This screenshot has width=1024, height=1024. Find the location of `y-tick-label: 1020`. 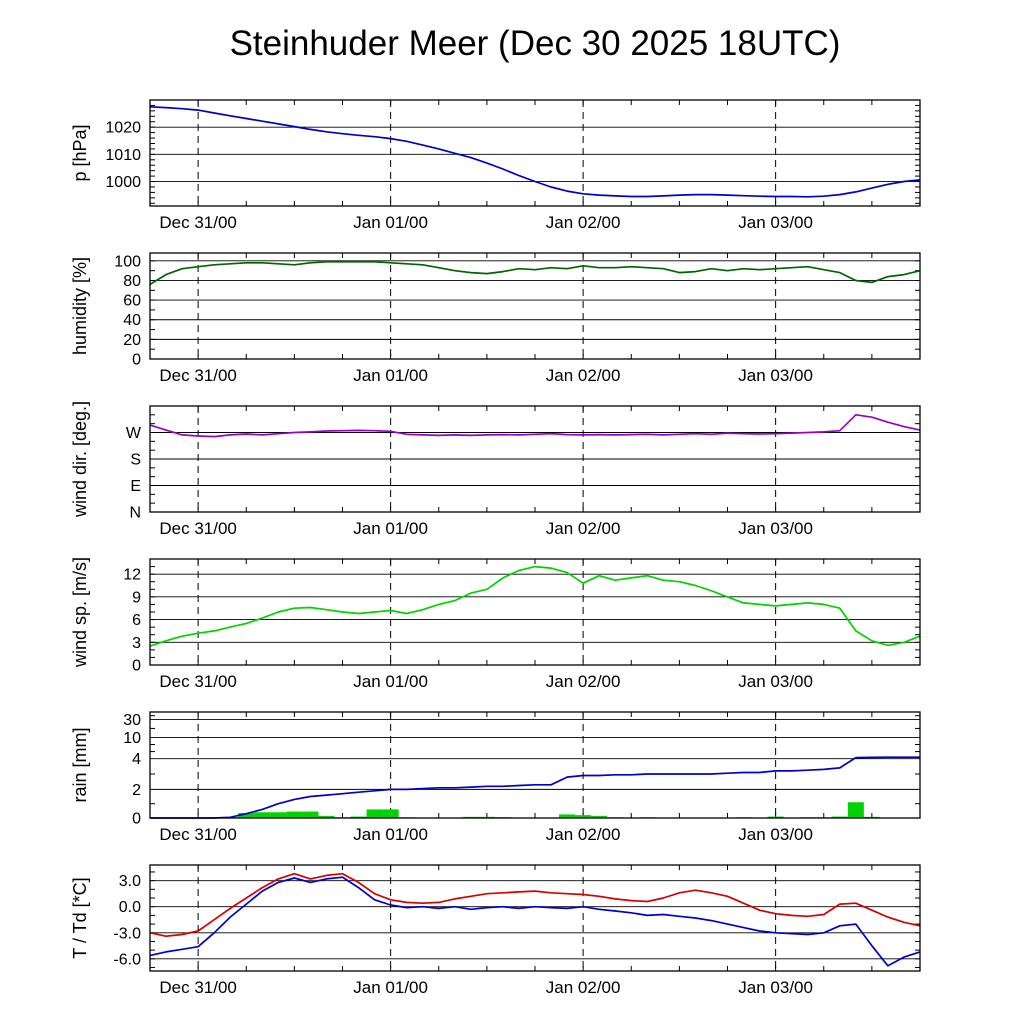

y-tick-label: 1020 is located at coordinates (123, 128).